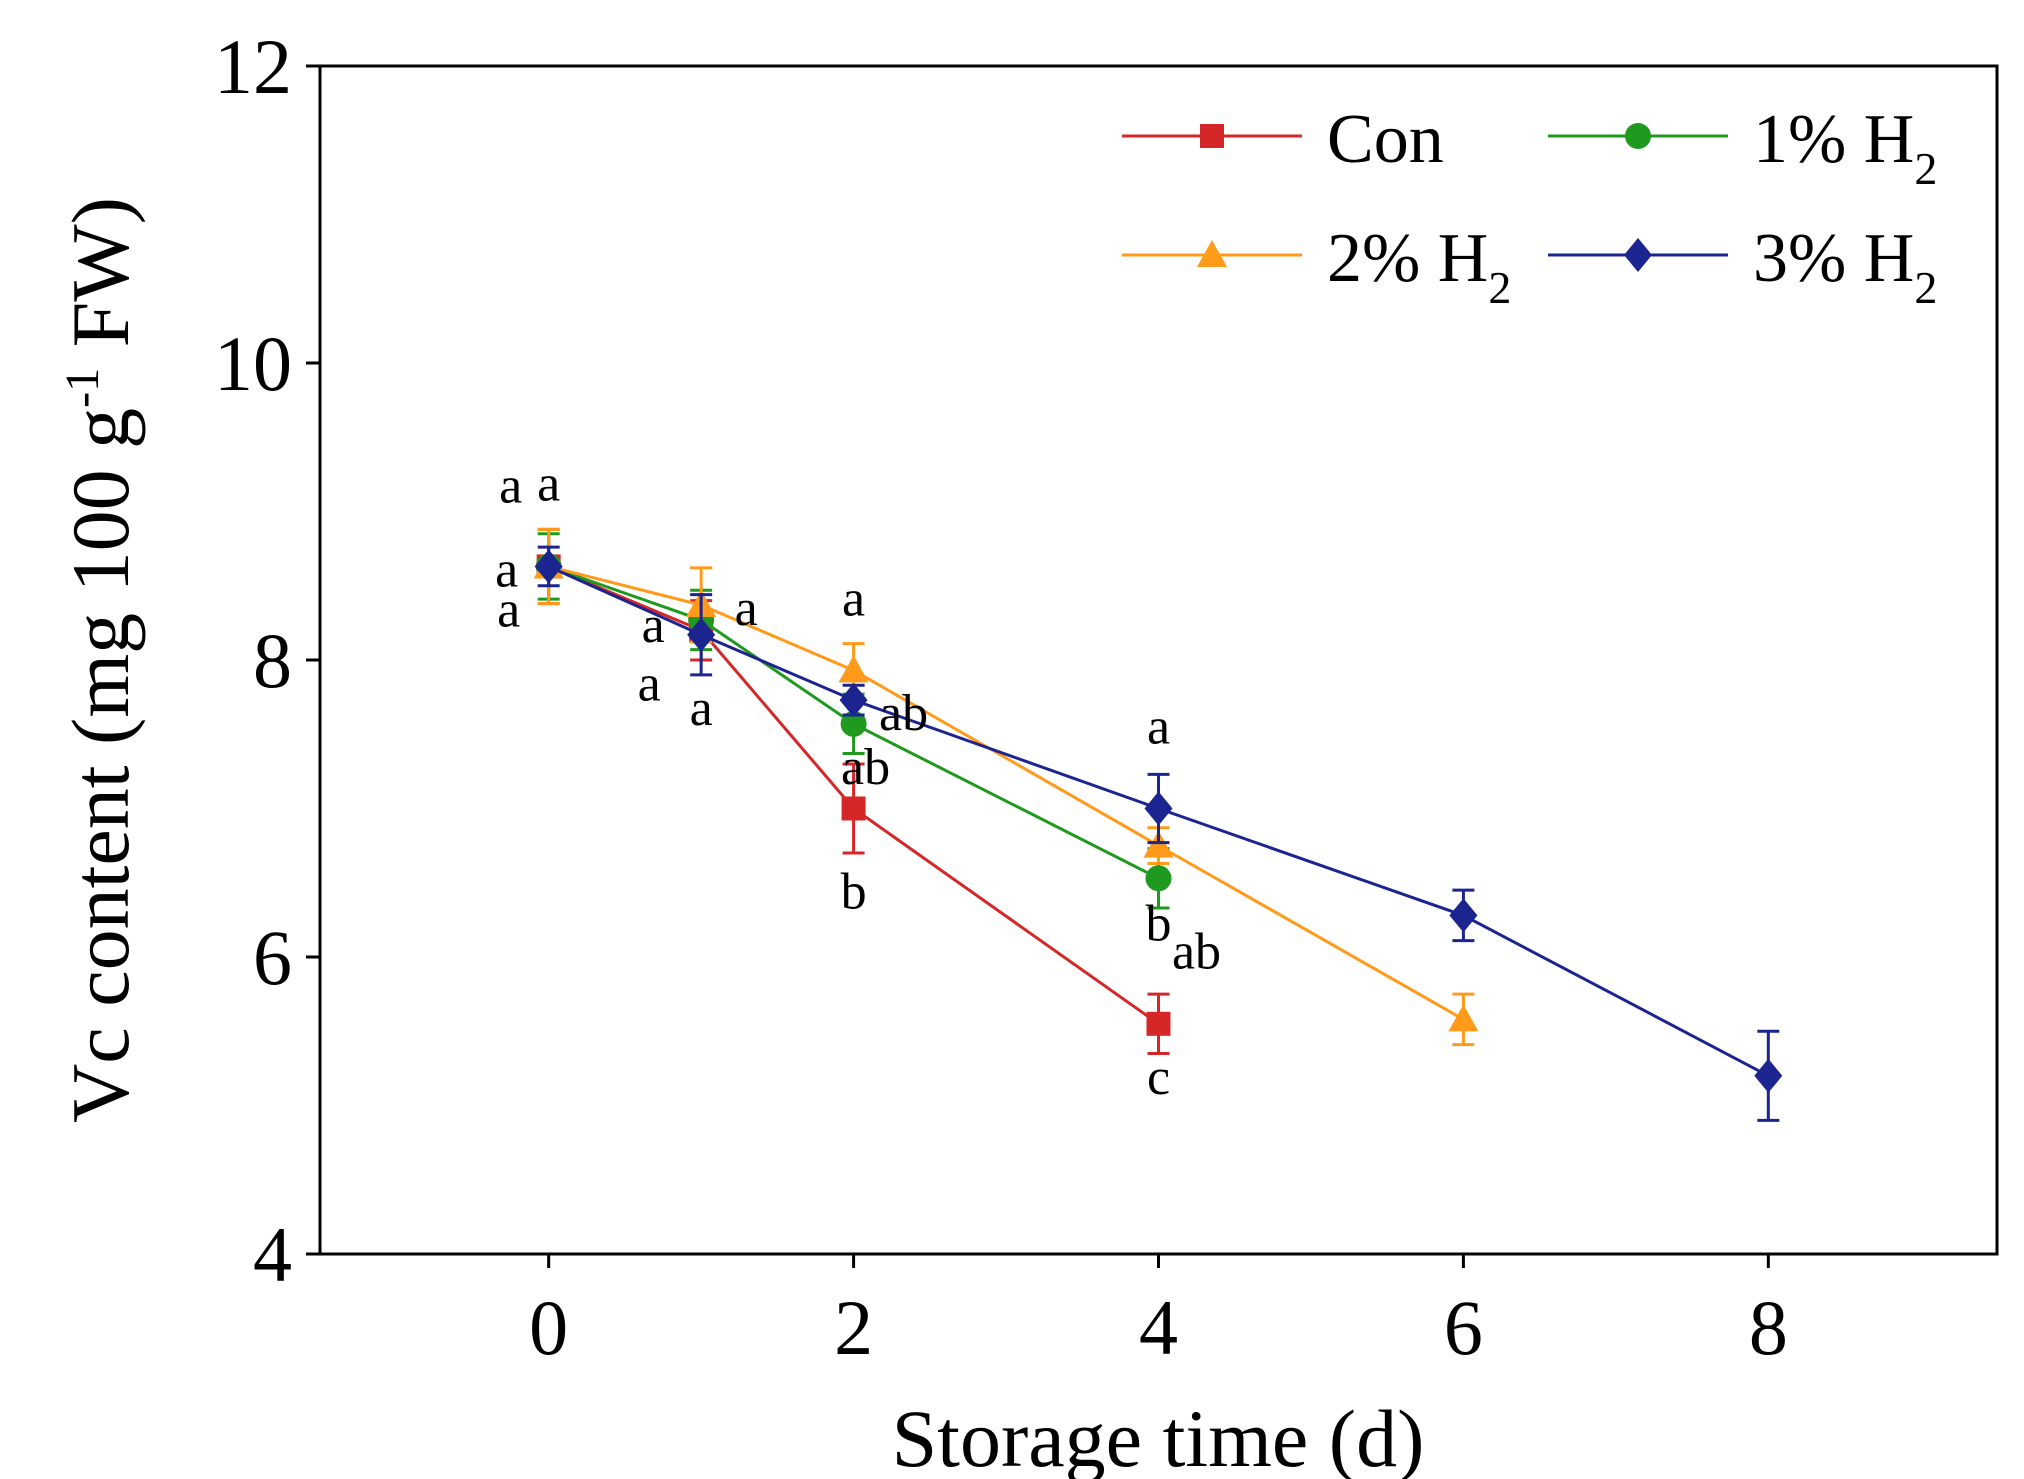 The image size is (2024, 1479). Describe the element at coordinates (100, 282) in the screenshot. I see `y-axis-title-suffix: FW)` at that location.